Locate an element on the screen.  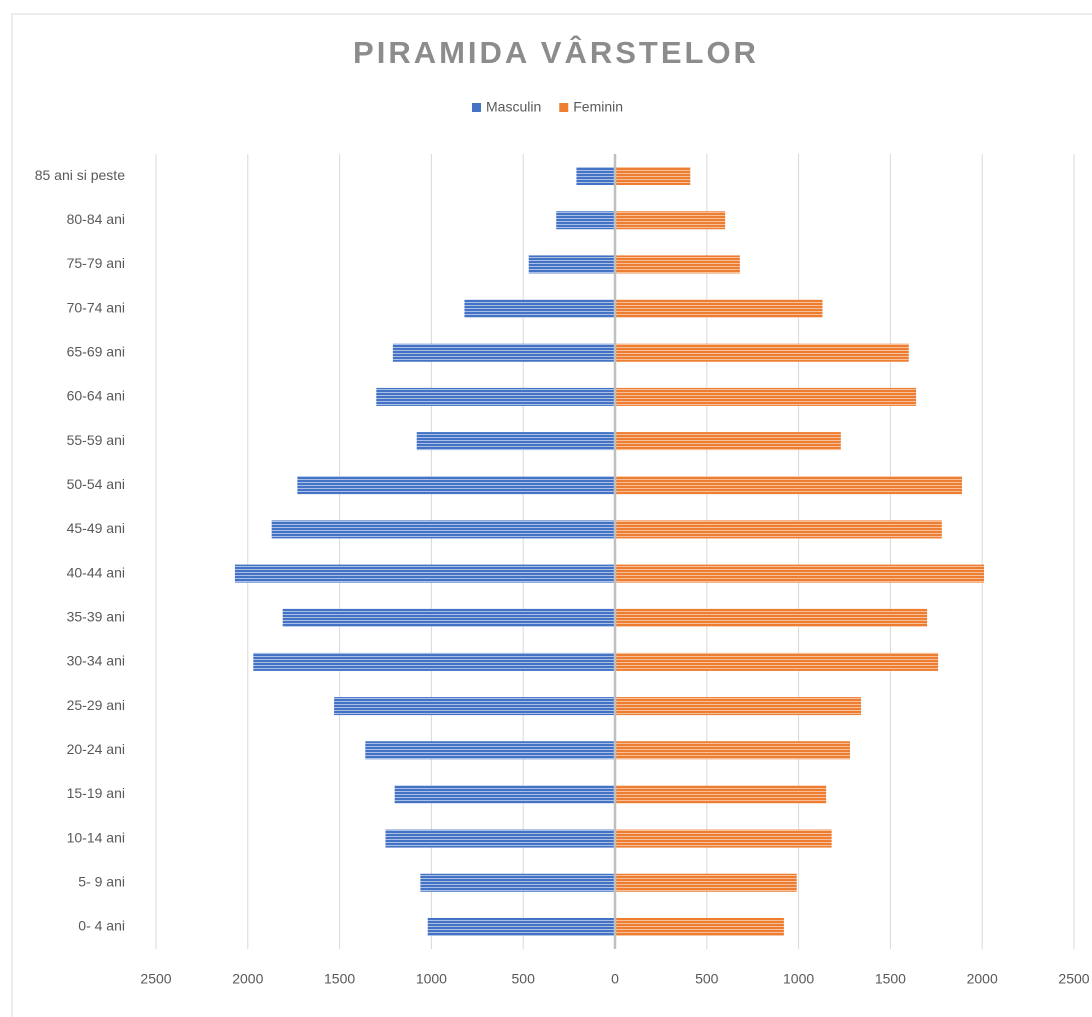
y-tick-label: 85 ani si peste is located at coordinates (80, 175).